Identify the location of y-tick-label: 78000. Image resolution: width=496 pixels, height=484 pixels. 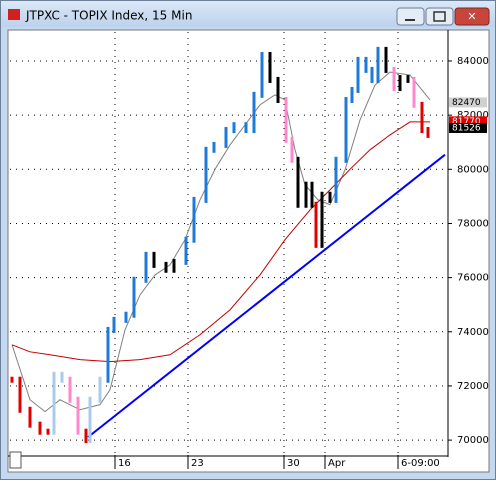
(473, 223).